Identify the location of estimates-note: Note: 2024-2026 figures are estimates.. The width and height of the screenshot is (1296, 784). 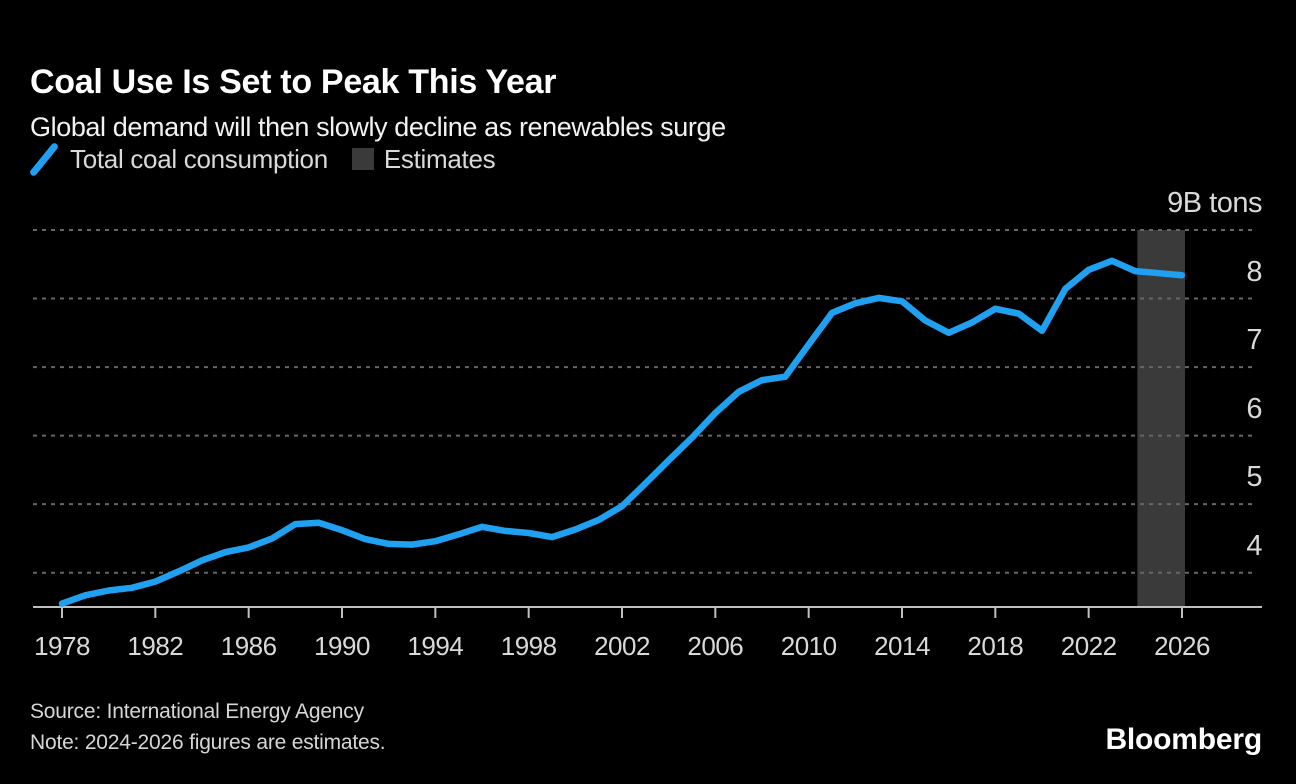
(208, 742).